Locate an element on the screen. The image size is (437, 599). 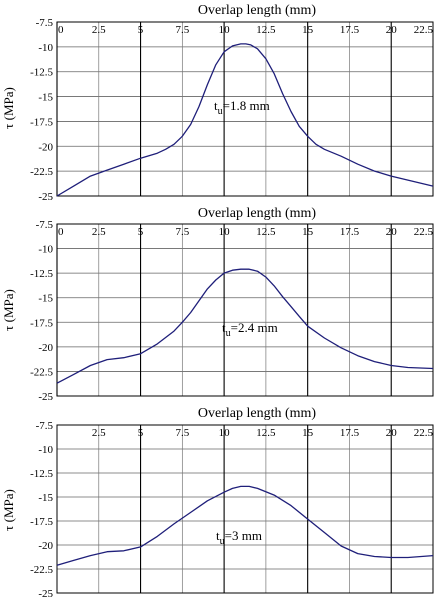
y-axis-label-panel-3: τ (MPa) is located at coordinates (8, 510).